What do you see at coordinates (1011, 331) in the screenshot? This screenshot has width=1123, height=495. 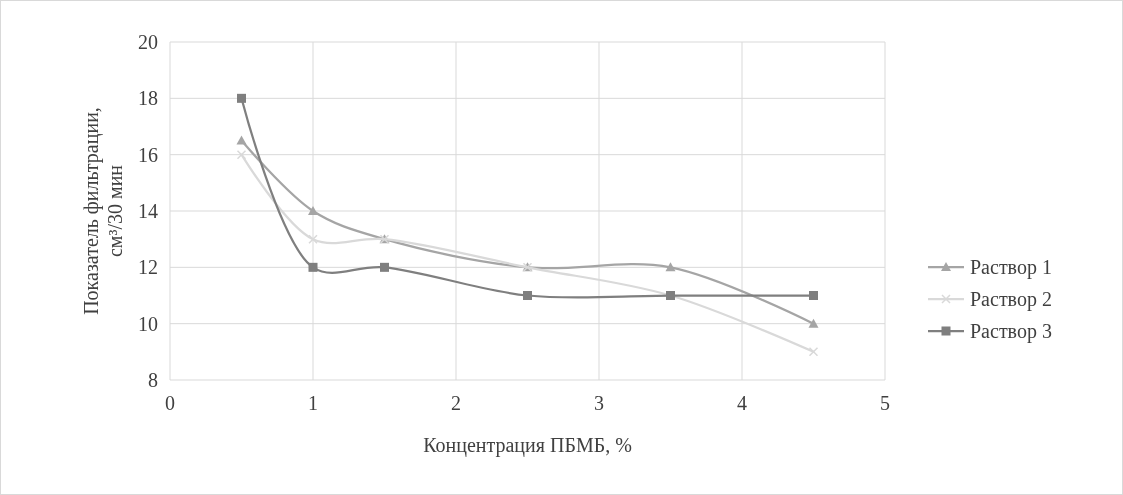 I see `legend-label: Раствор 3` at bounding box center [1011, 331].